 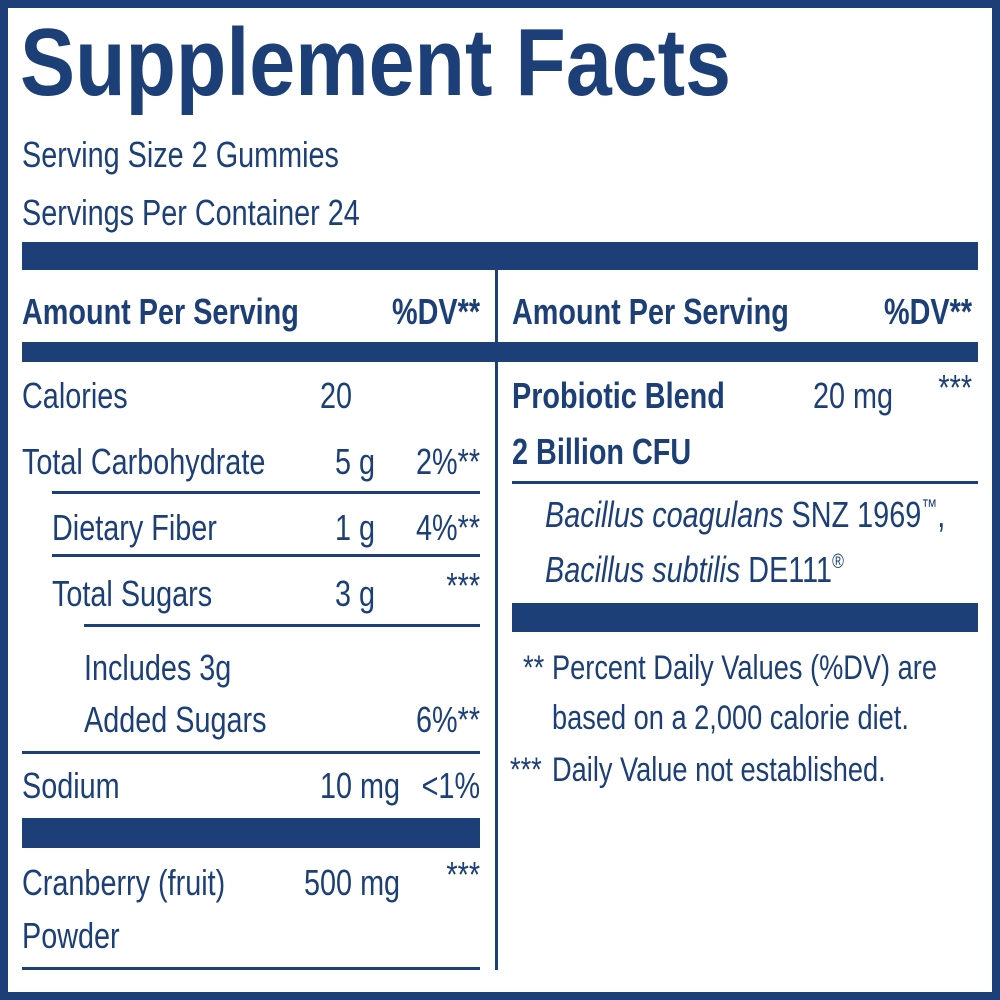 I want to click on strain: Bacillus coagulans SNZ 1969™,, so click(x=745, y=515).